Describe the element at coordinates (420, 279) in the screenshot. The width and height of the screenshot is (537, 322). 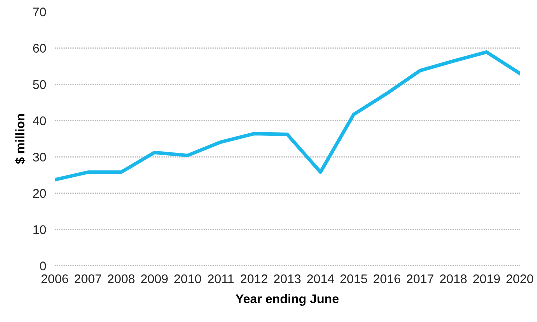
I see `x-tick-label: 2017` at that location.